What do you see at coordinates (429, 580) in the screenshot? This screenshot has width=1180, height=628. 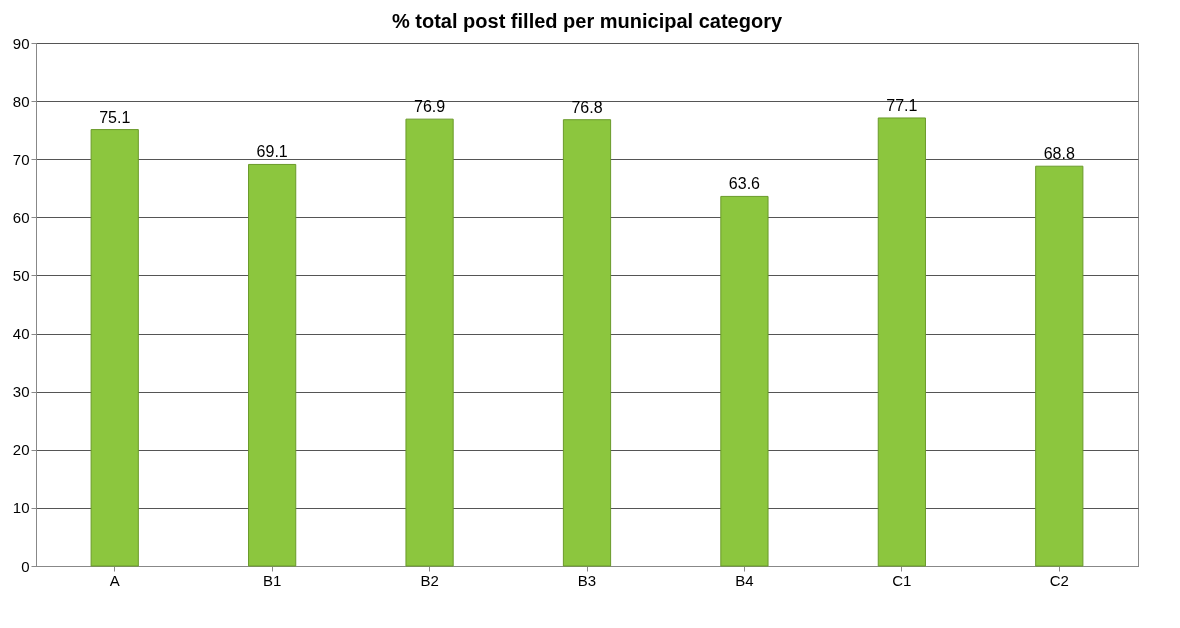 I see `x-tick-label: B2` at bounding box center [429, 580].